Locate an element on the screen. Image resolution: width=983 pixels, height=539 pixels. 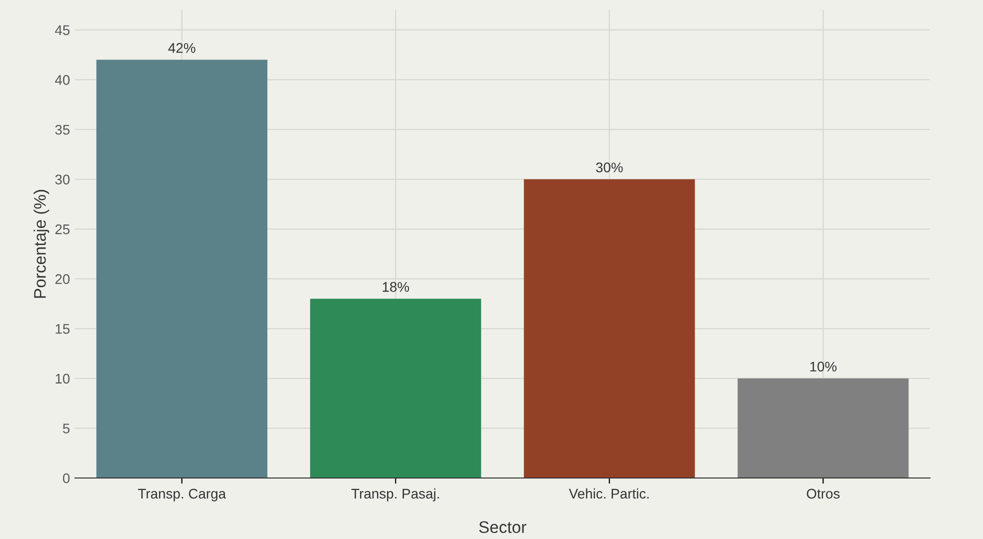
data-label: 18% is located at coordinates (396, 287).